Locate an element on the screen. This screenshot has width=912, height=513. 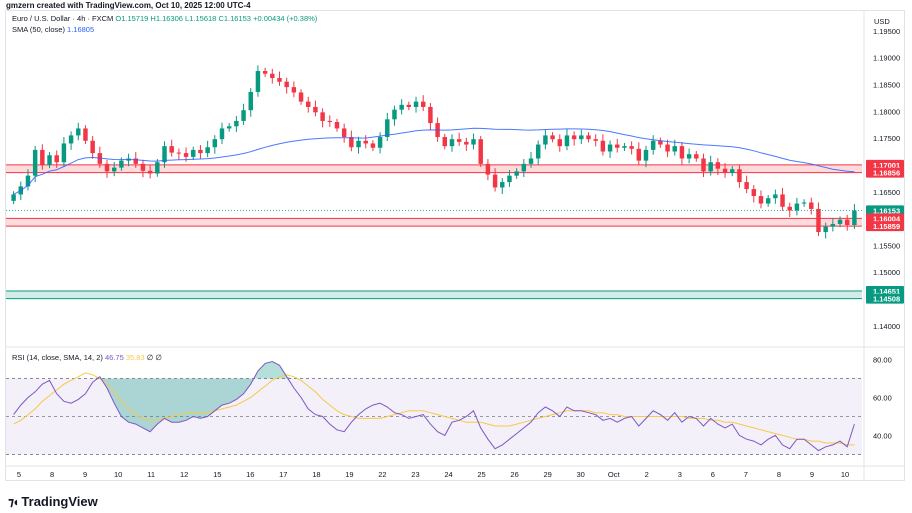
currency-label: USD is located at coordinates (882, 21).